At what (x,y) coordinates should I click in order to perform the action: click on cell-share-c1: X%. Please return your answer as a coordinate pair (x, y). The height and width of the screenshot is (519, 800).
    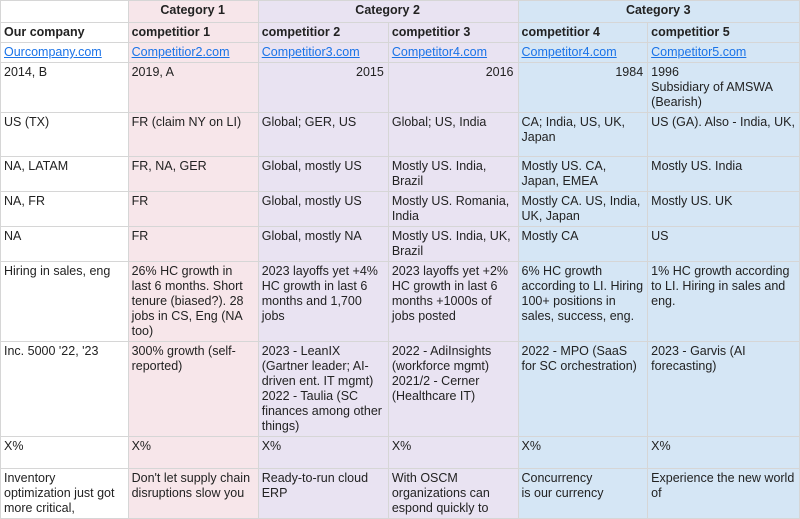
    Looking at the image, I should click on (193, 452).